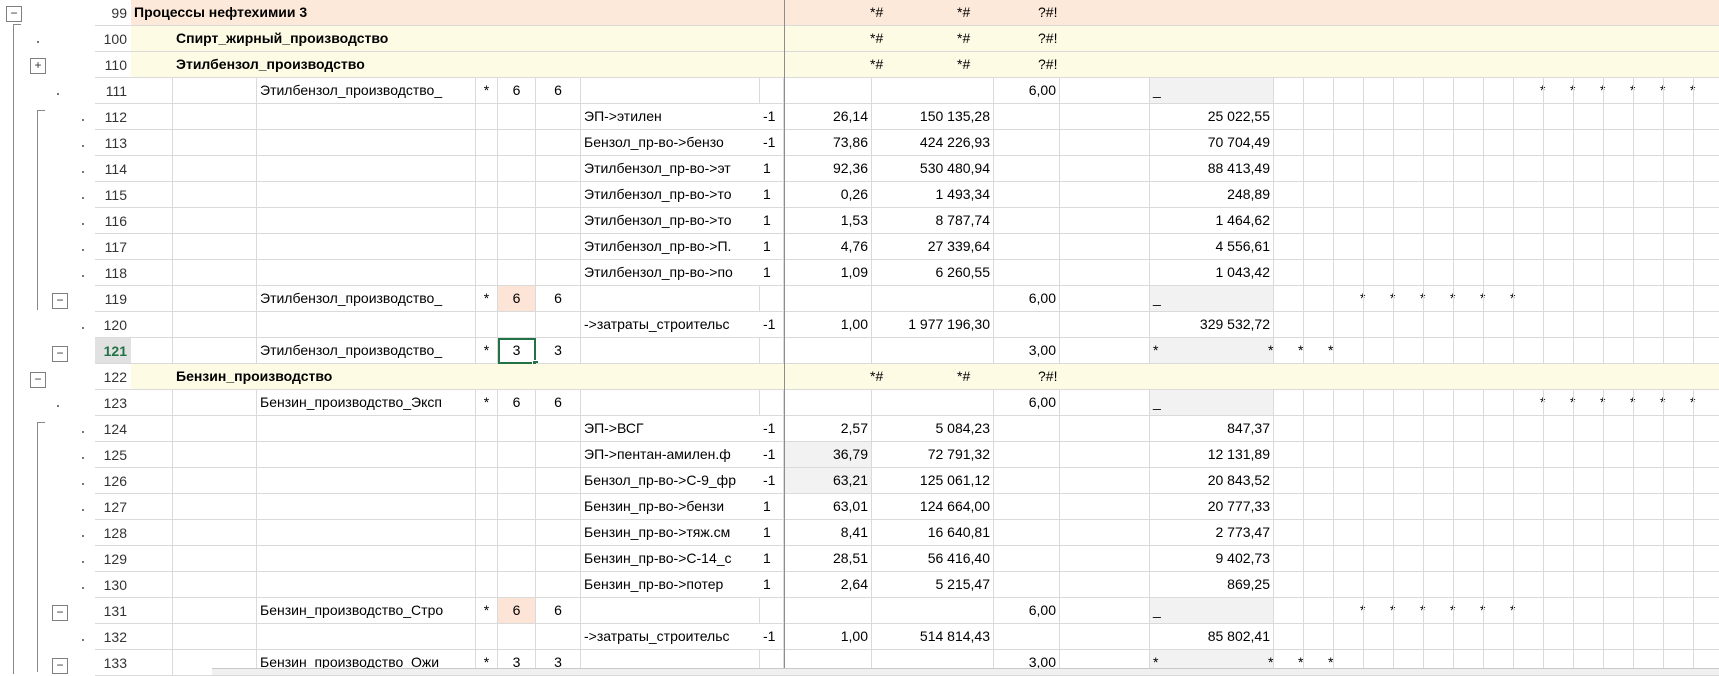  Describe the element at coordinates (558, 351) in the screenshot. I see `value-cell-2: 3` at that location.